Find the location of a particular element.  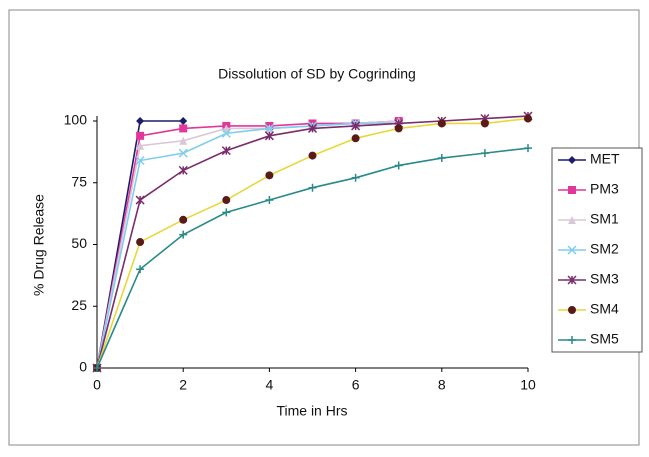

x-tick-label: 2 is located at coordinates (183, 385).